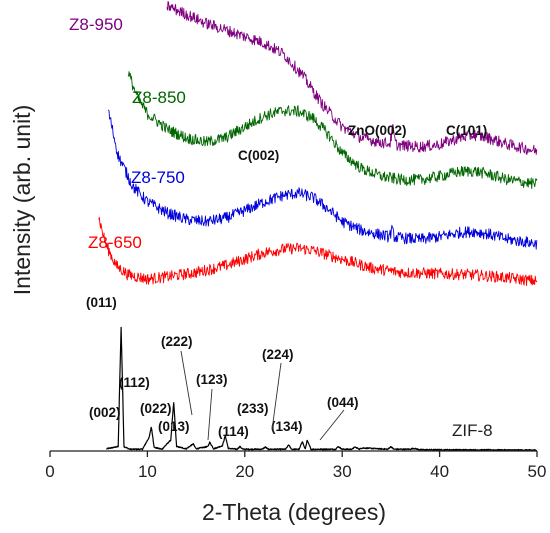 This screenshot has height=533, width=550. I want to click on annotation-022: (022), so click(156, 408).